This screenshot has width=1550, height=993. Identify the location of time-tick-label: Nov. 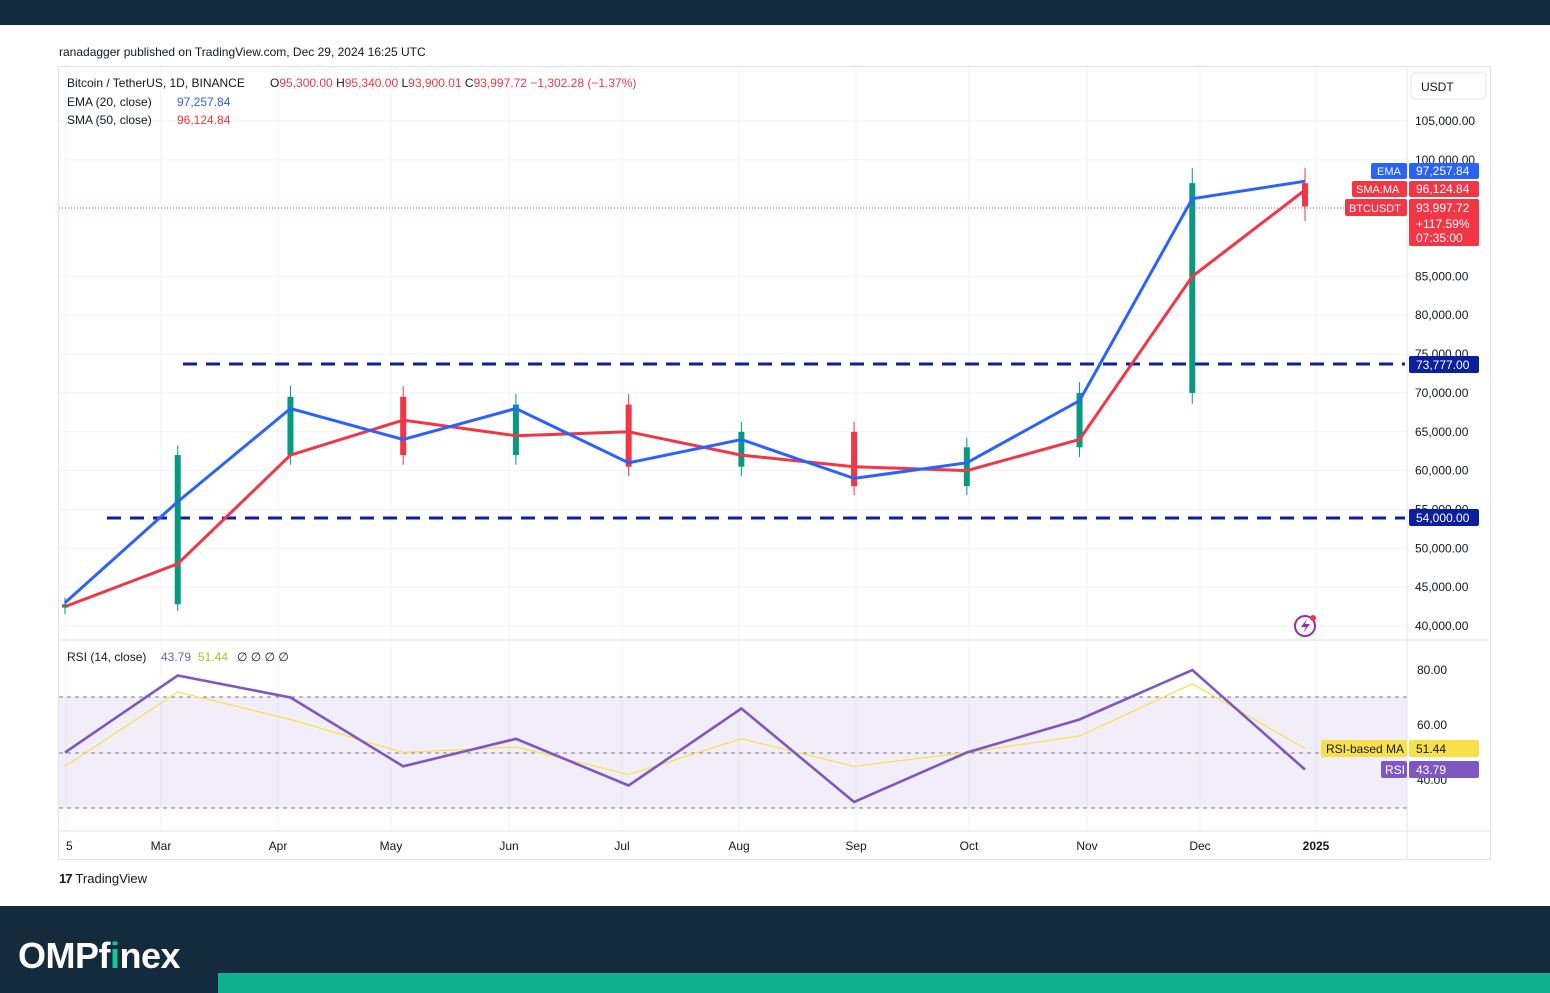
(1086, 846).